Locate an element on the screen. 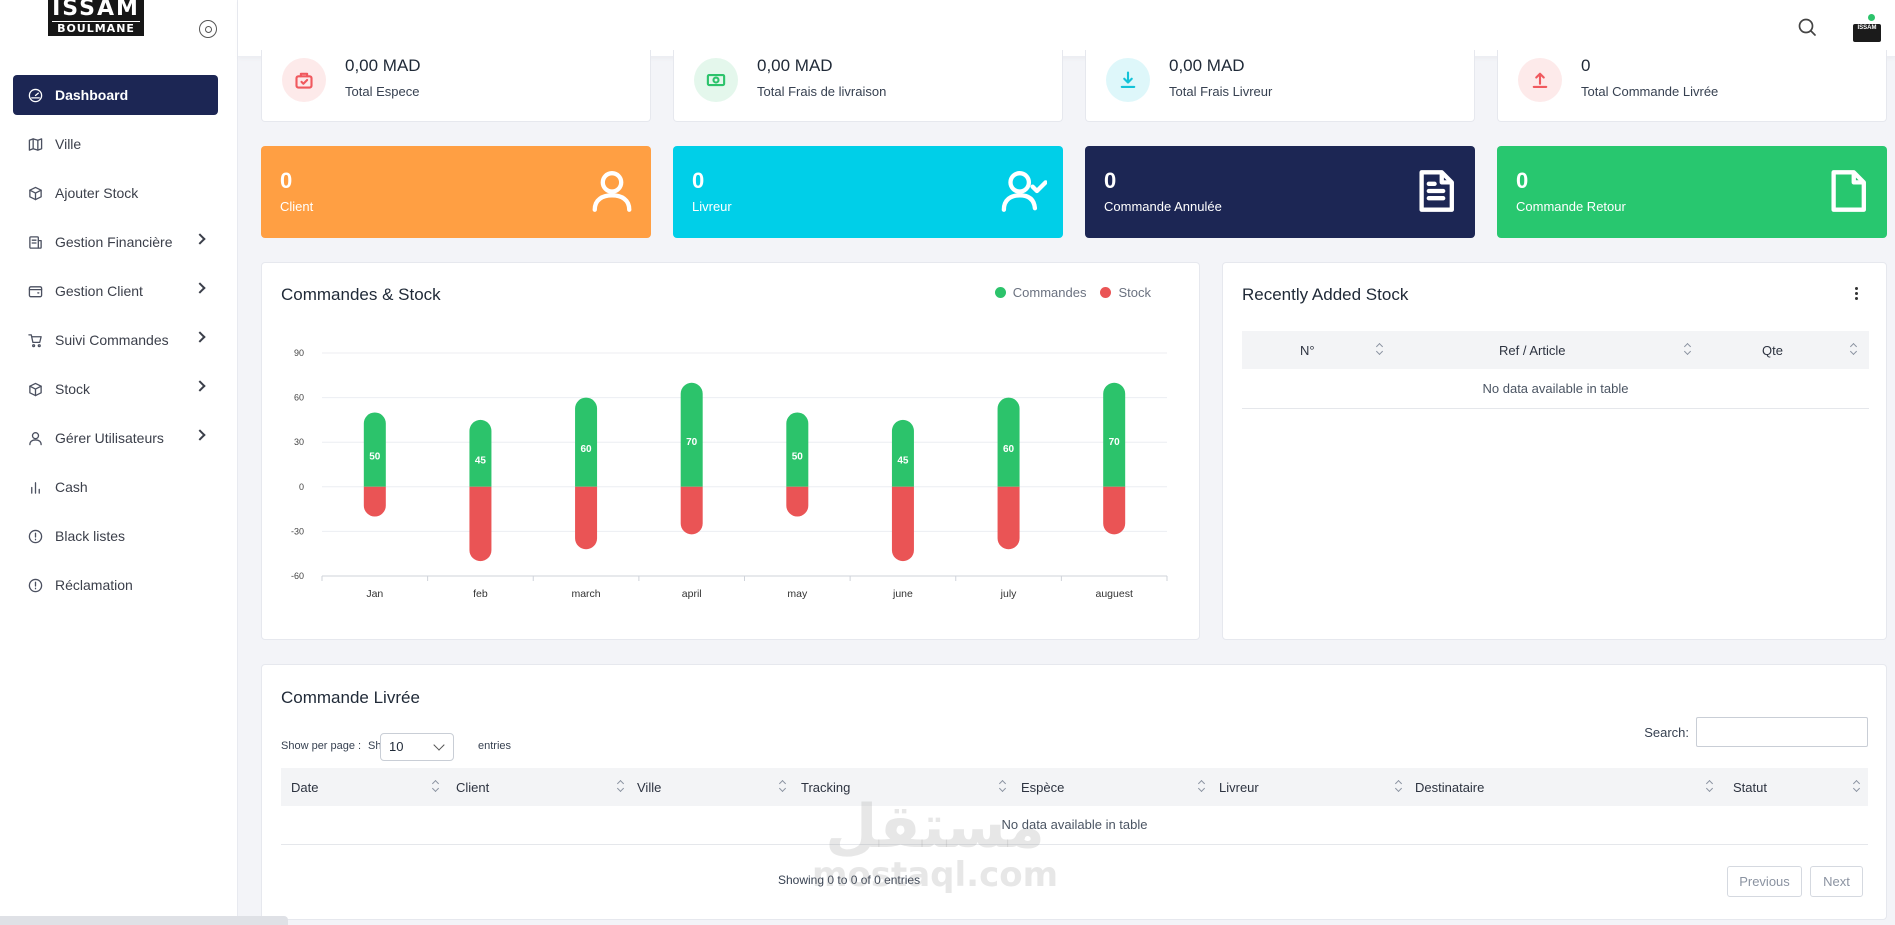 This screenshot has width=1895, height=925. sidebar-item-label: Cash is located at coordinates (71, 487).